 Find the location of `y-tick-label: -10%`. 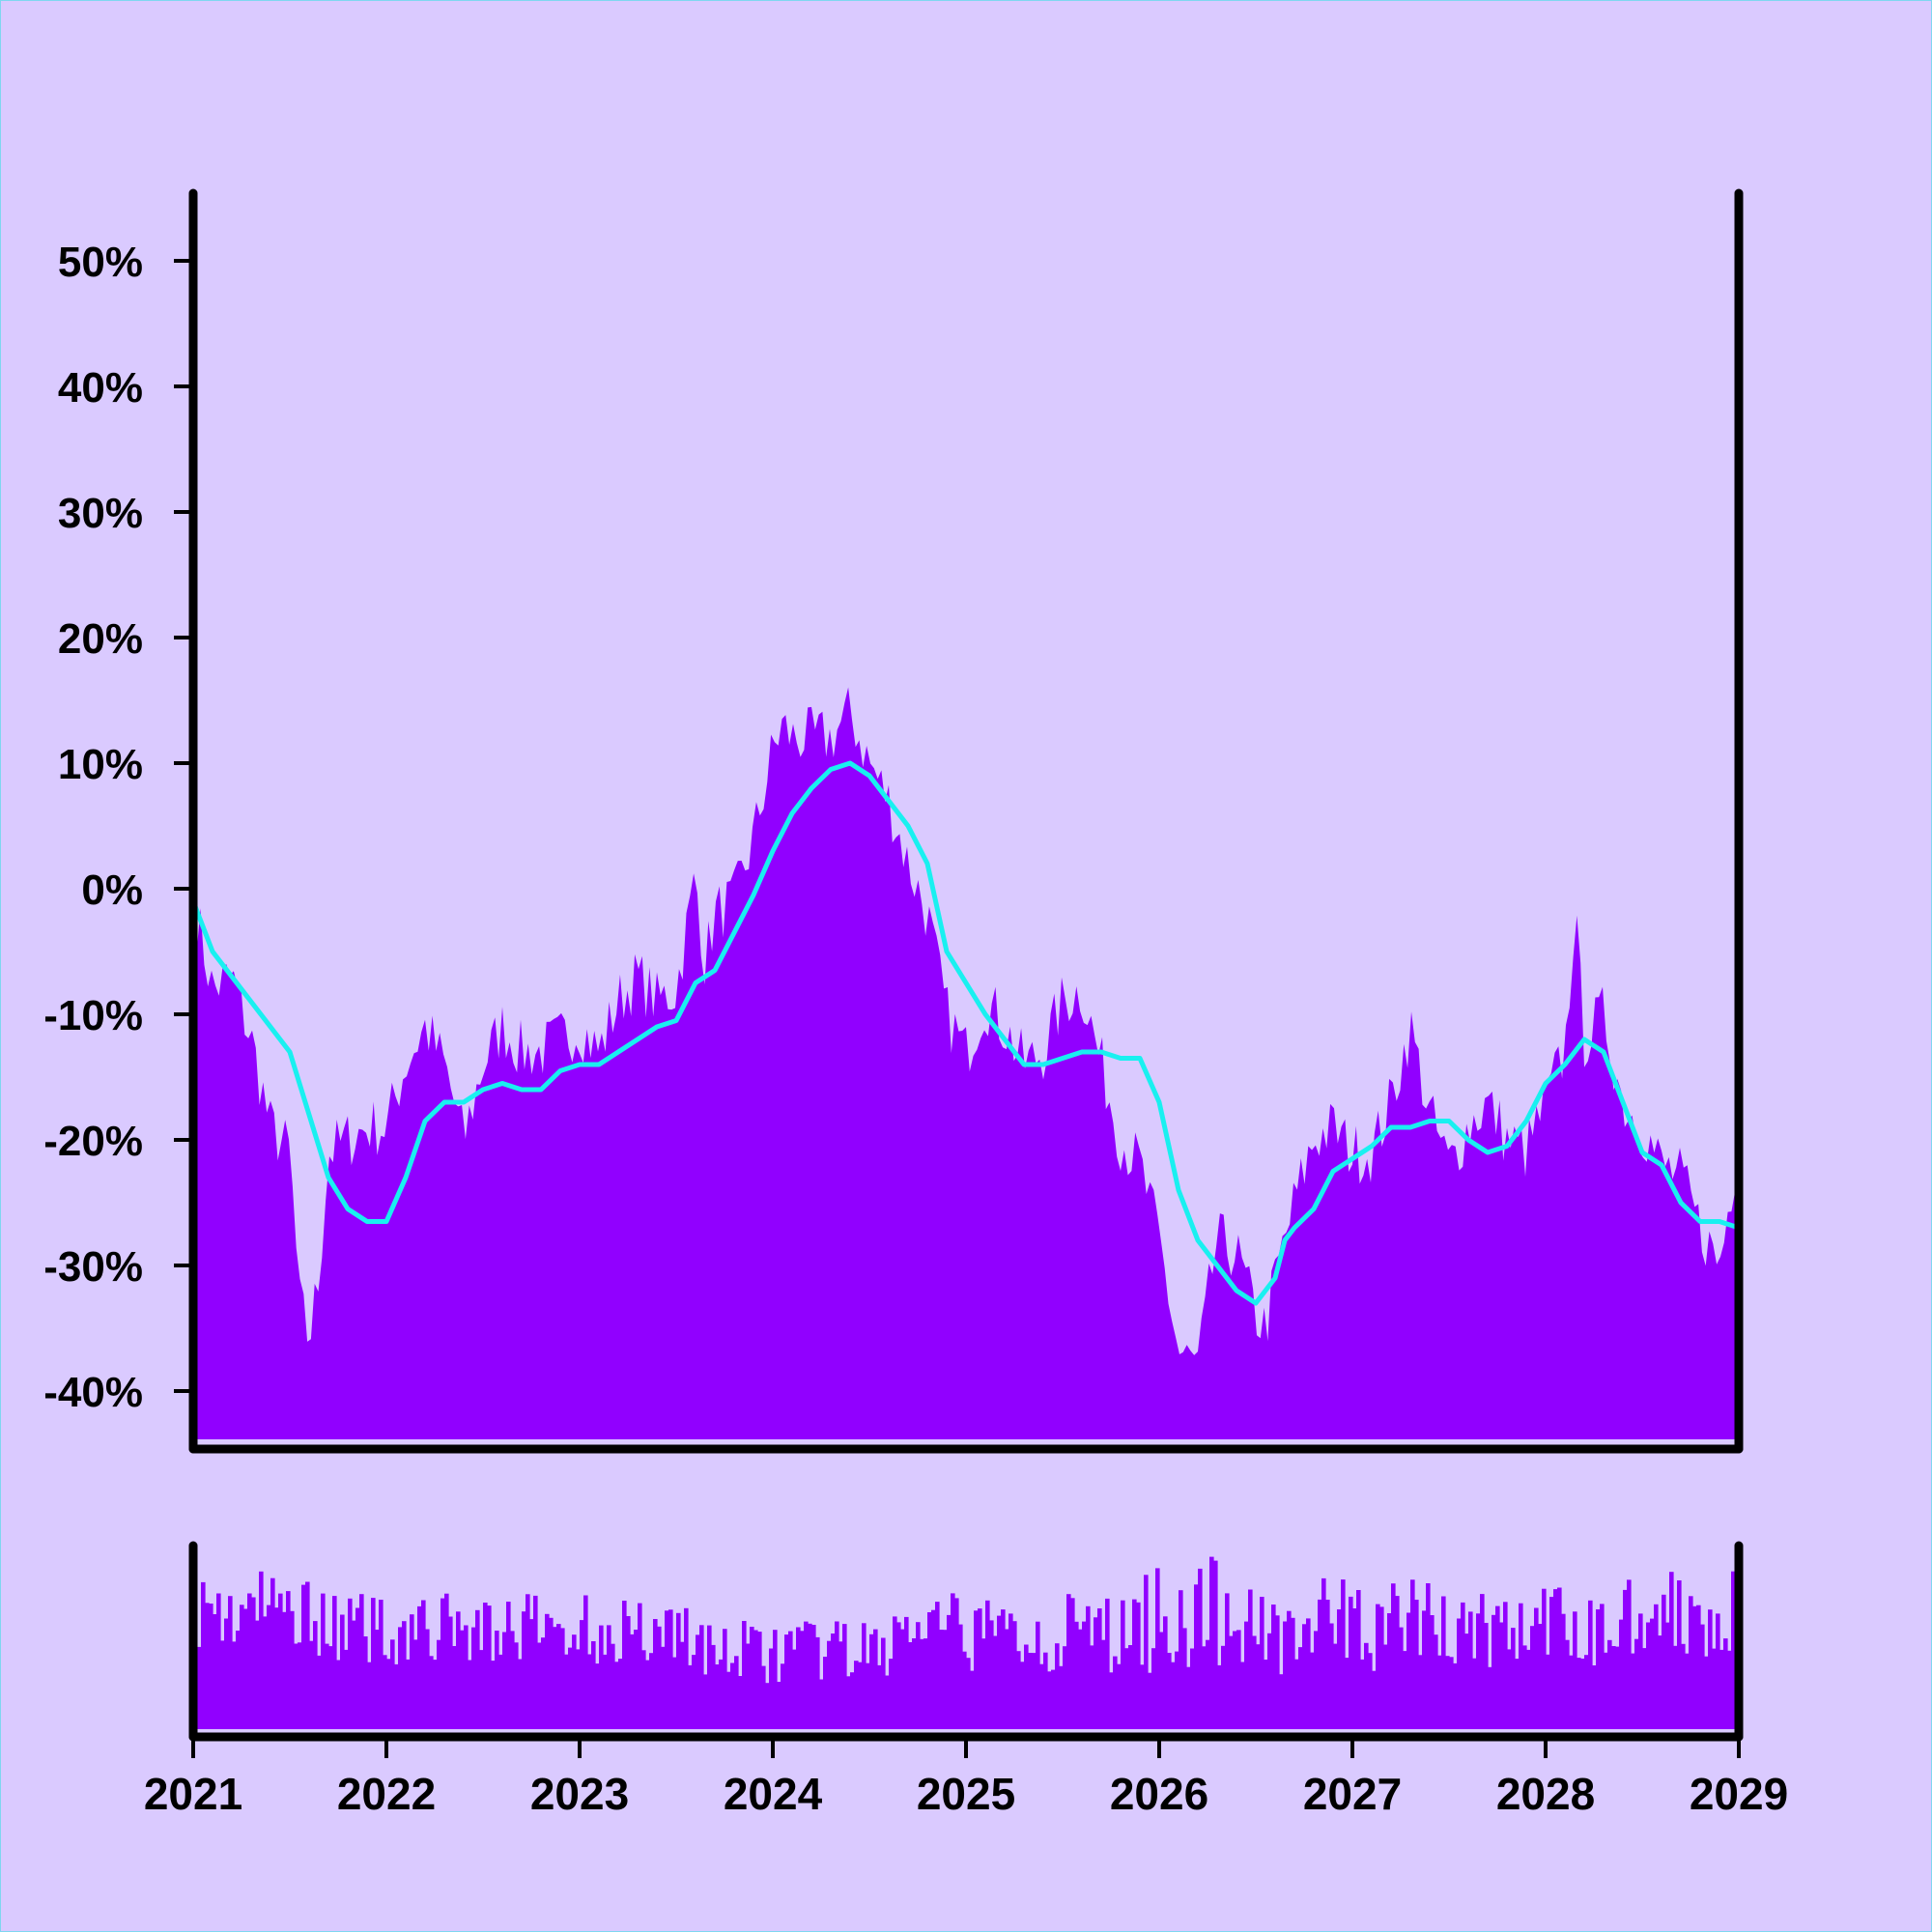

y-tick-label: -10% is located at coordinates (93, 1015).